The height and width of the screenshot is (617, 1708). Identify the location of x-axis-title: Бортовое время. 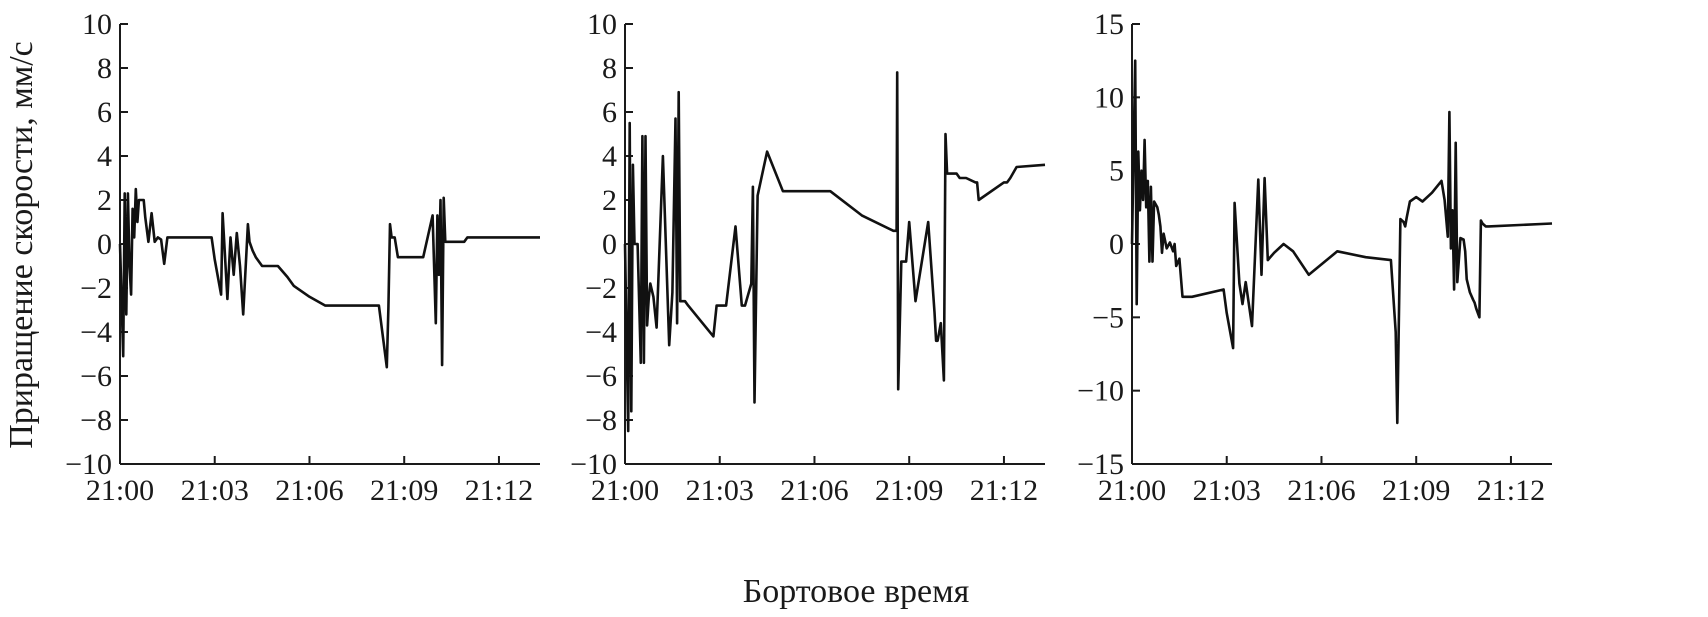
(856, 591).